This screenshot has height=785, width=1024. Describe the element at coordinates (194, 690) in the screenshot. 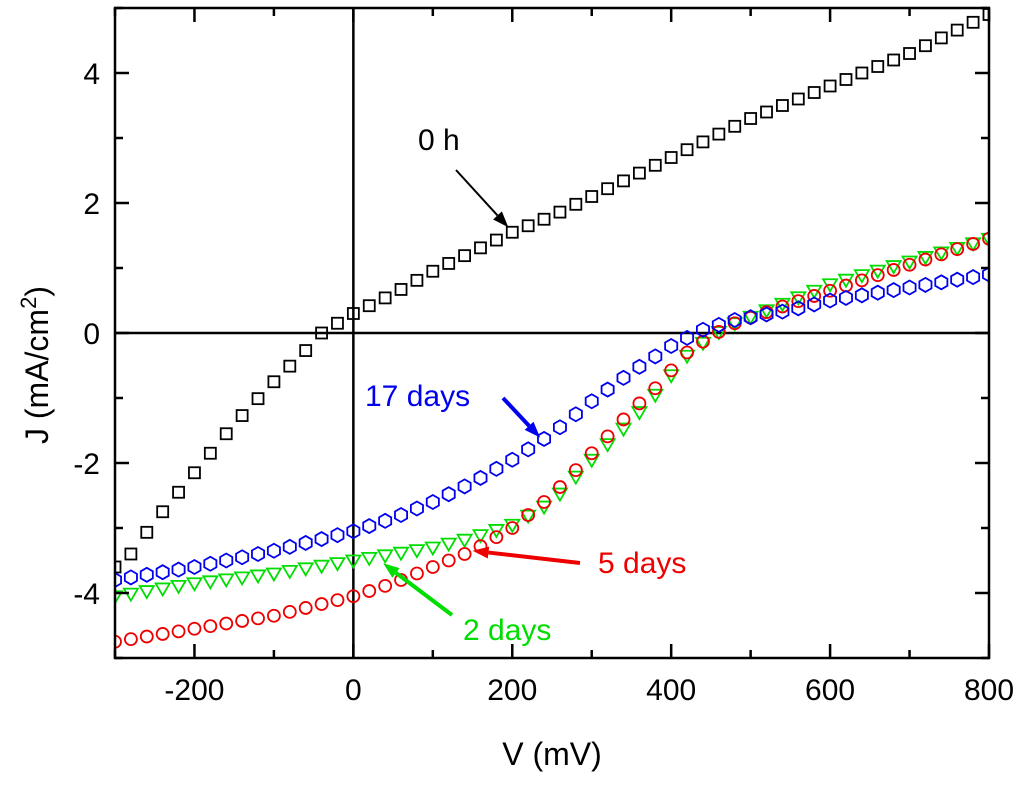

I see `x-tick-label: -200` at that location.